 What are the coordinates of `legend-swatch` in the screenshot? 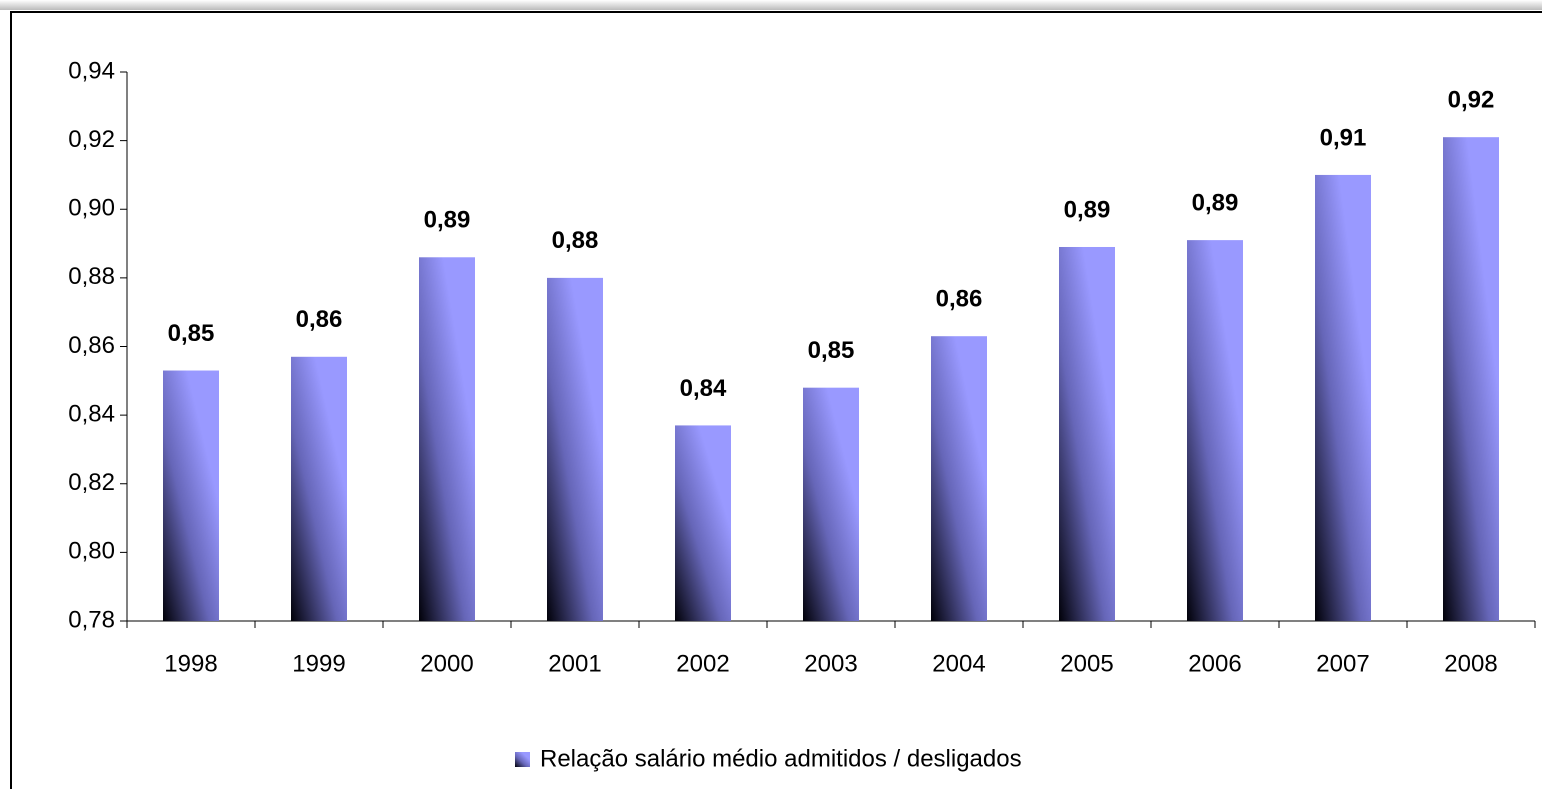 It's located at (522, 759).